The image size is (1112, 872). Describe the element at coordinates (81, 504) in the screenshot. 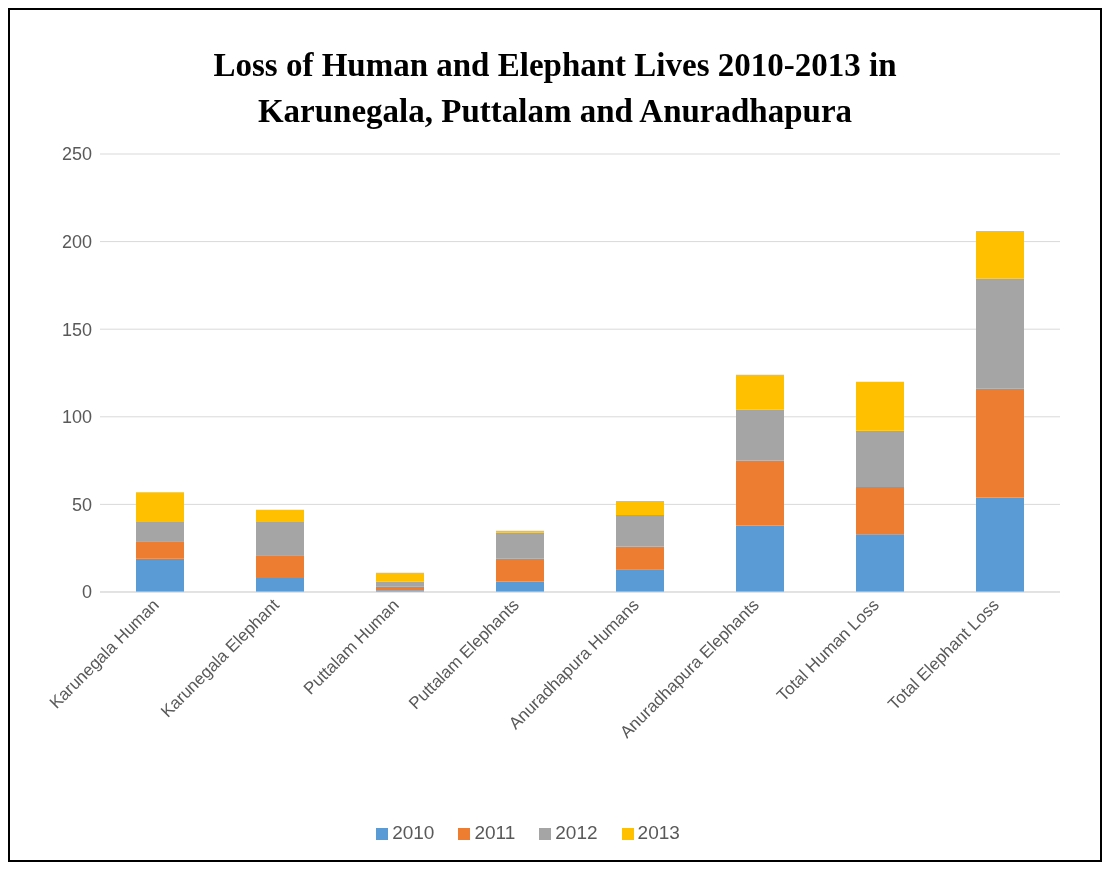

I see `y-tick-label: 50` at that location.